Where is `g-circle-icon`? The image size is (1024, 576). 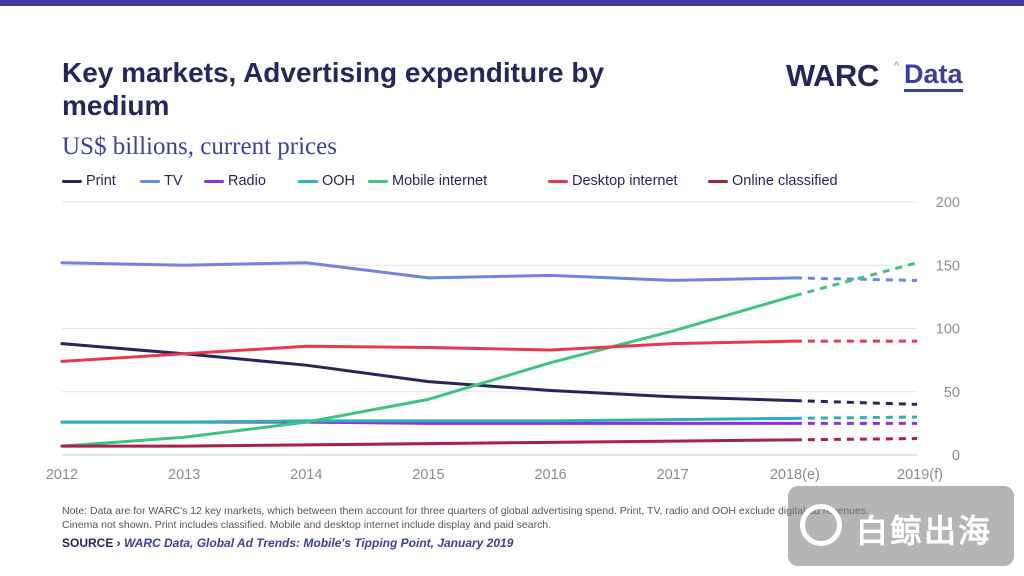
g-circle-icon is located at coordinates (821, 525).